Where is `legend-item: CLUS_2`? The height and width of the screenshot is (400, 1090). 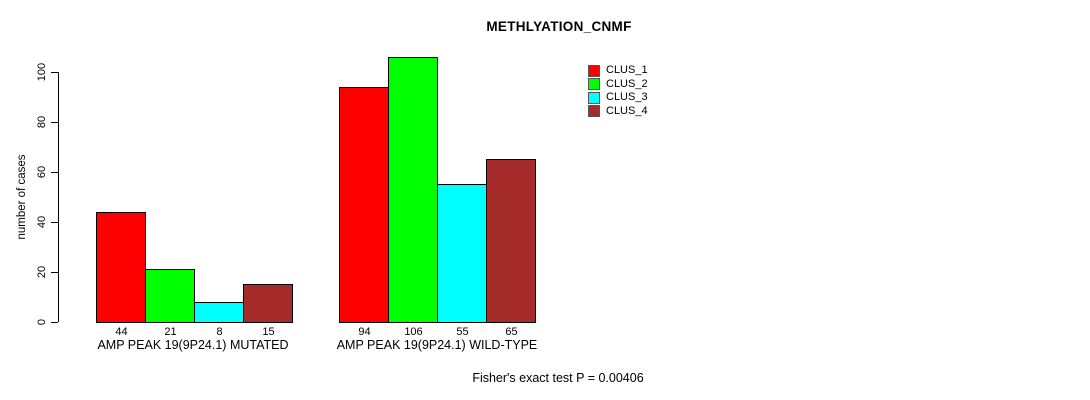
legend-item: CLUS_2 is located at coordinates (618, 85).